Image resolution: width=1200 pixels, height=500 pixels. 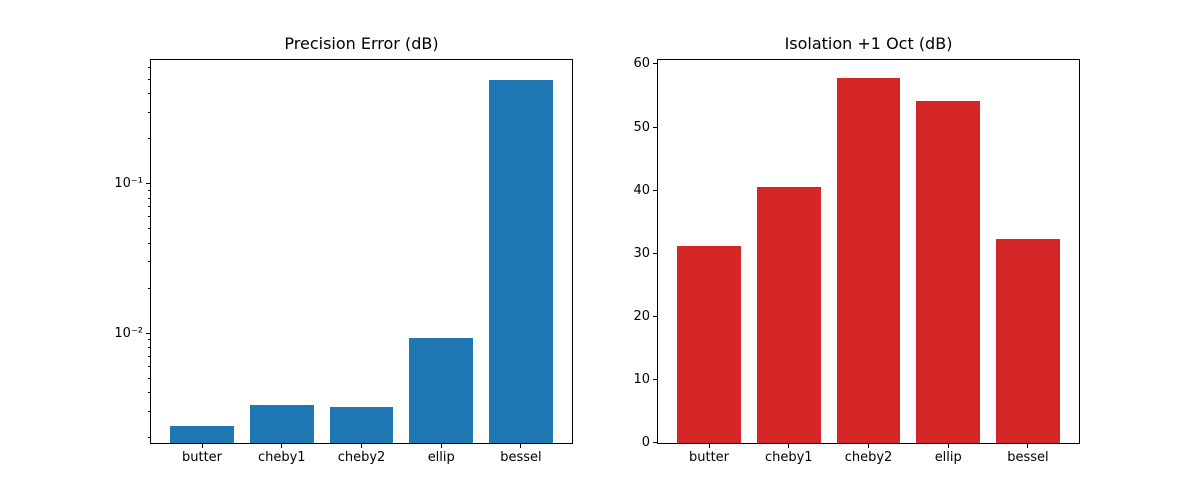 What do you see at coordinates (128, 333) in the screenshot?
I see `y-tick-label: 10⁻²` at bounding box center [128, 333].